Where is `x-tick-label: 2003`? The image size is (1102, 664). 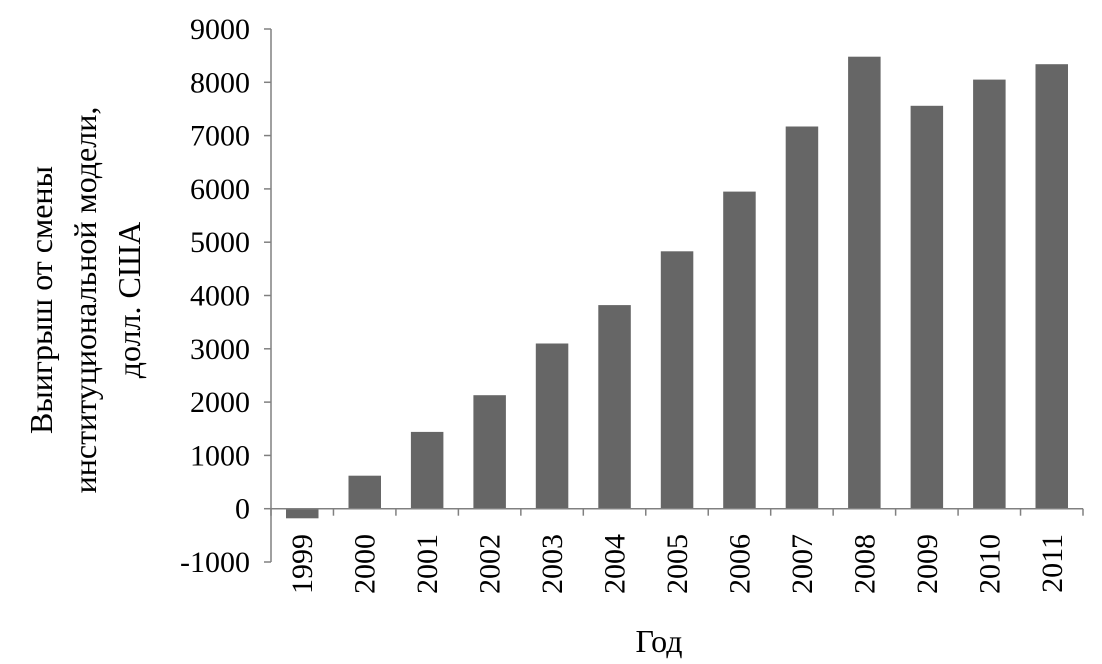 x-tick-label: 2003 is located at coordinates (552, 564).